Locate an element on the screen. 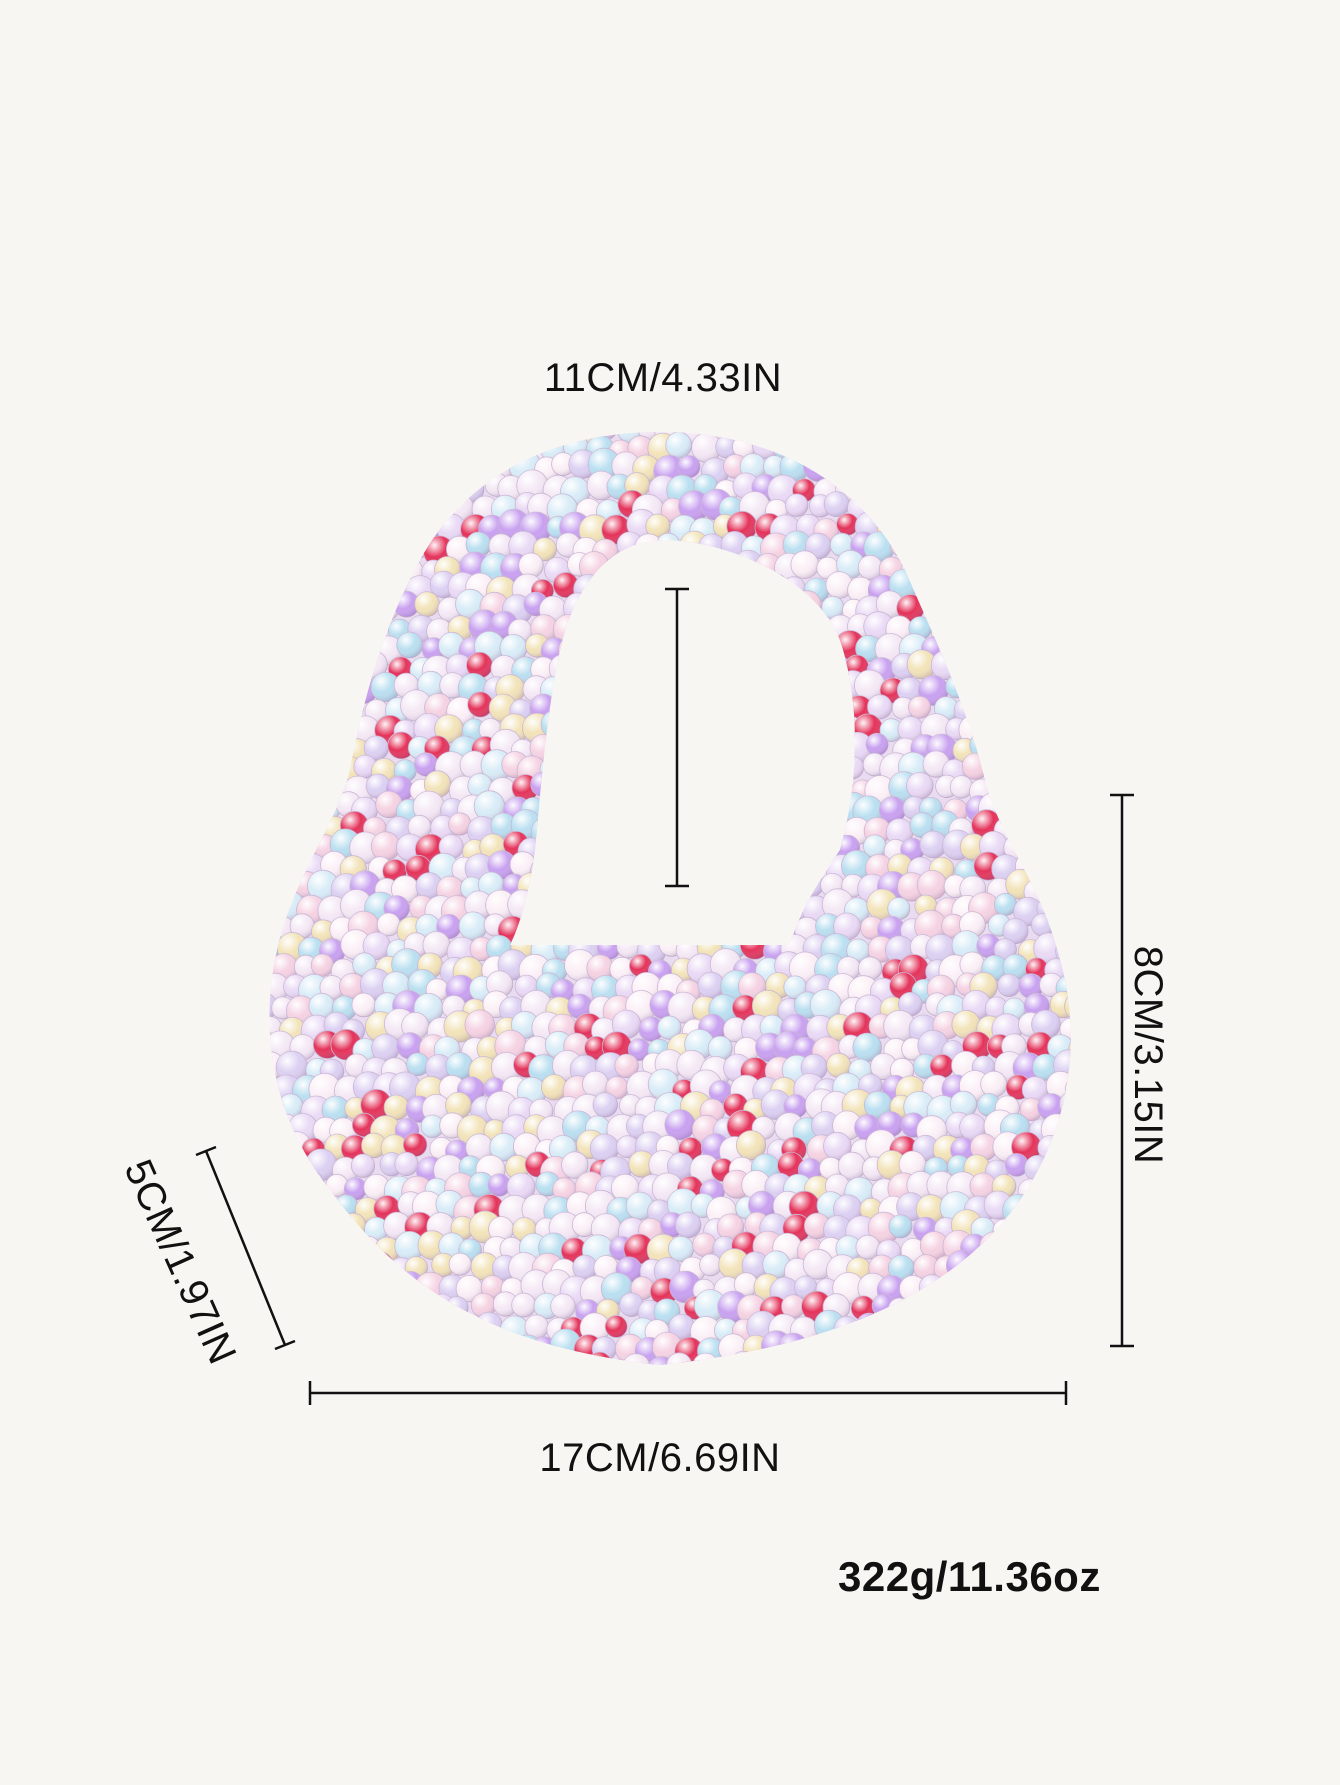 This screenshot has height=1785, width=1340. handle-dimension-label: 11CM/4.33IN is located at coordinates (663, 378).